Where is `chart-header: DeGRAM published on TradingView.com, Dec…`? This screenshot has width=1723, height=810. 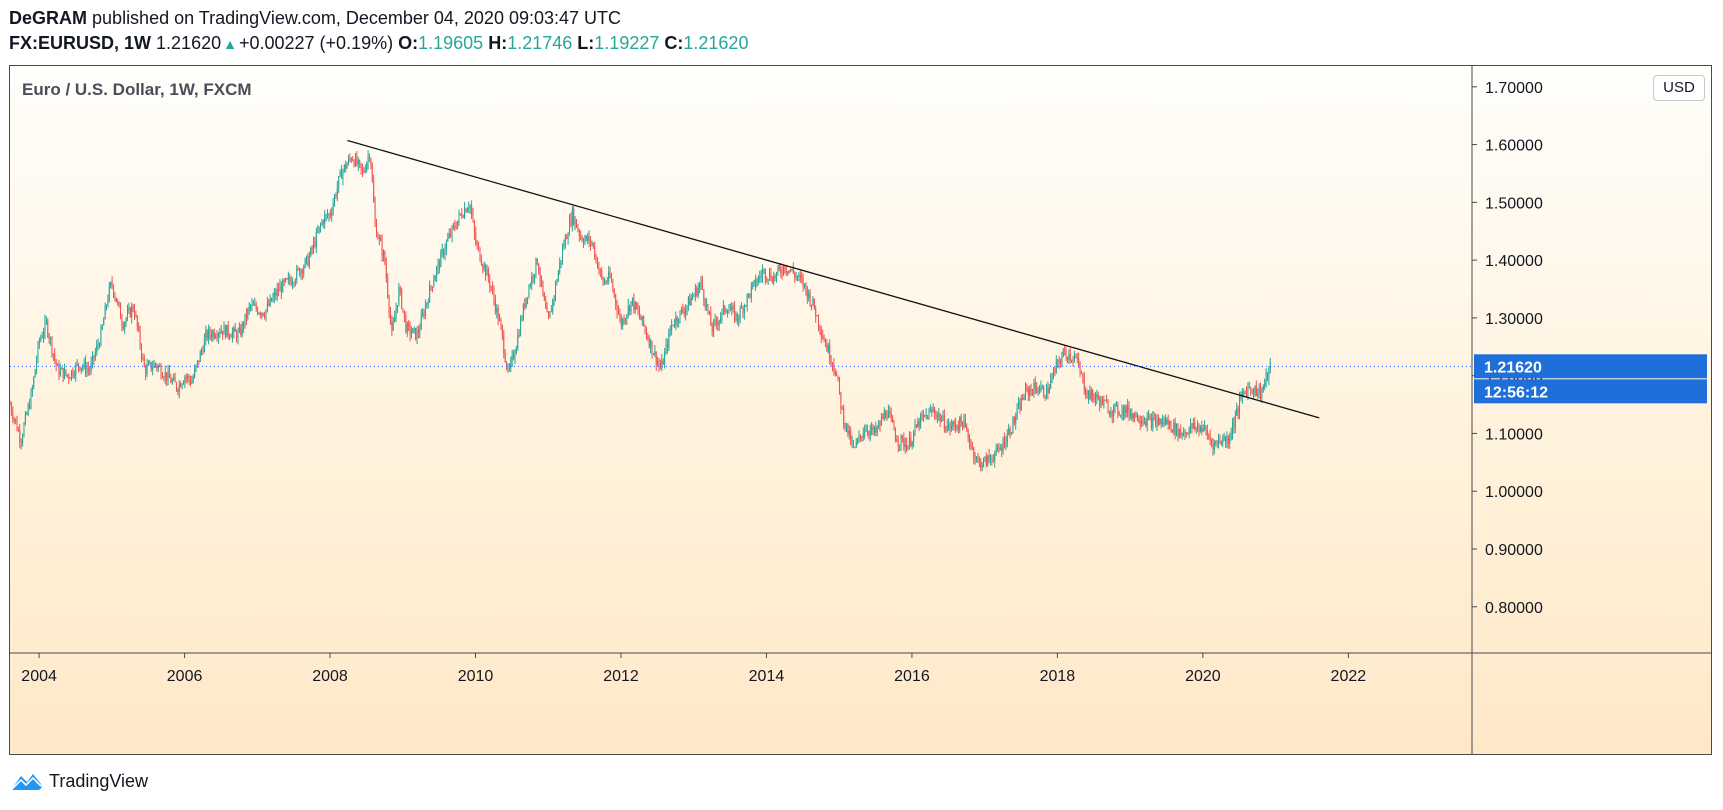
chart-header: DeGRAM published on TradingView.com, Dec… is located at coordinates (378, 31).